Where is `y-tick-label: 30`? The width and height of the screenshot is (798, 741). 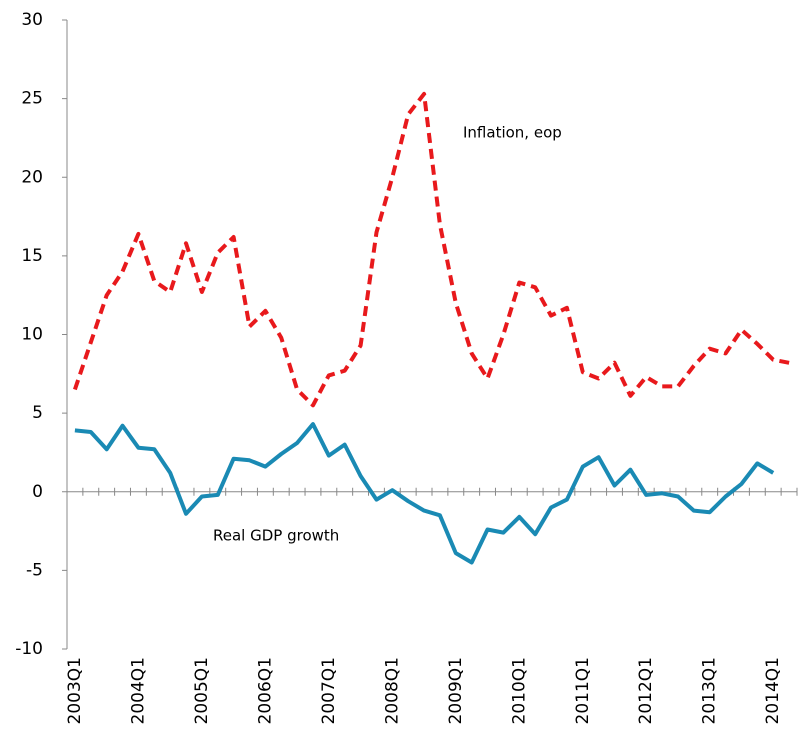 y-tick-label: 30 is located at coordinates (32, 20).